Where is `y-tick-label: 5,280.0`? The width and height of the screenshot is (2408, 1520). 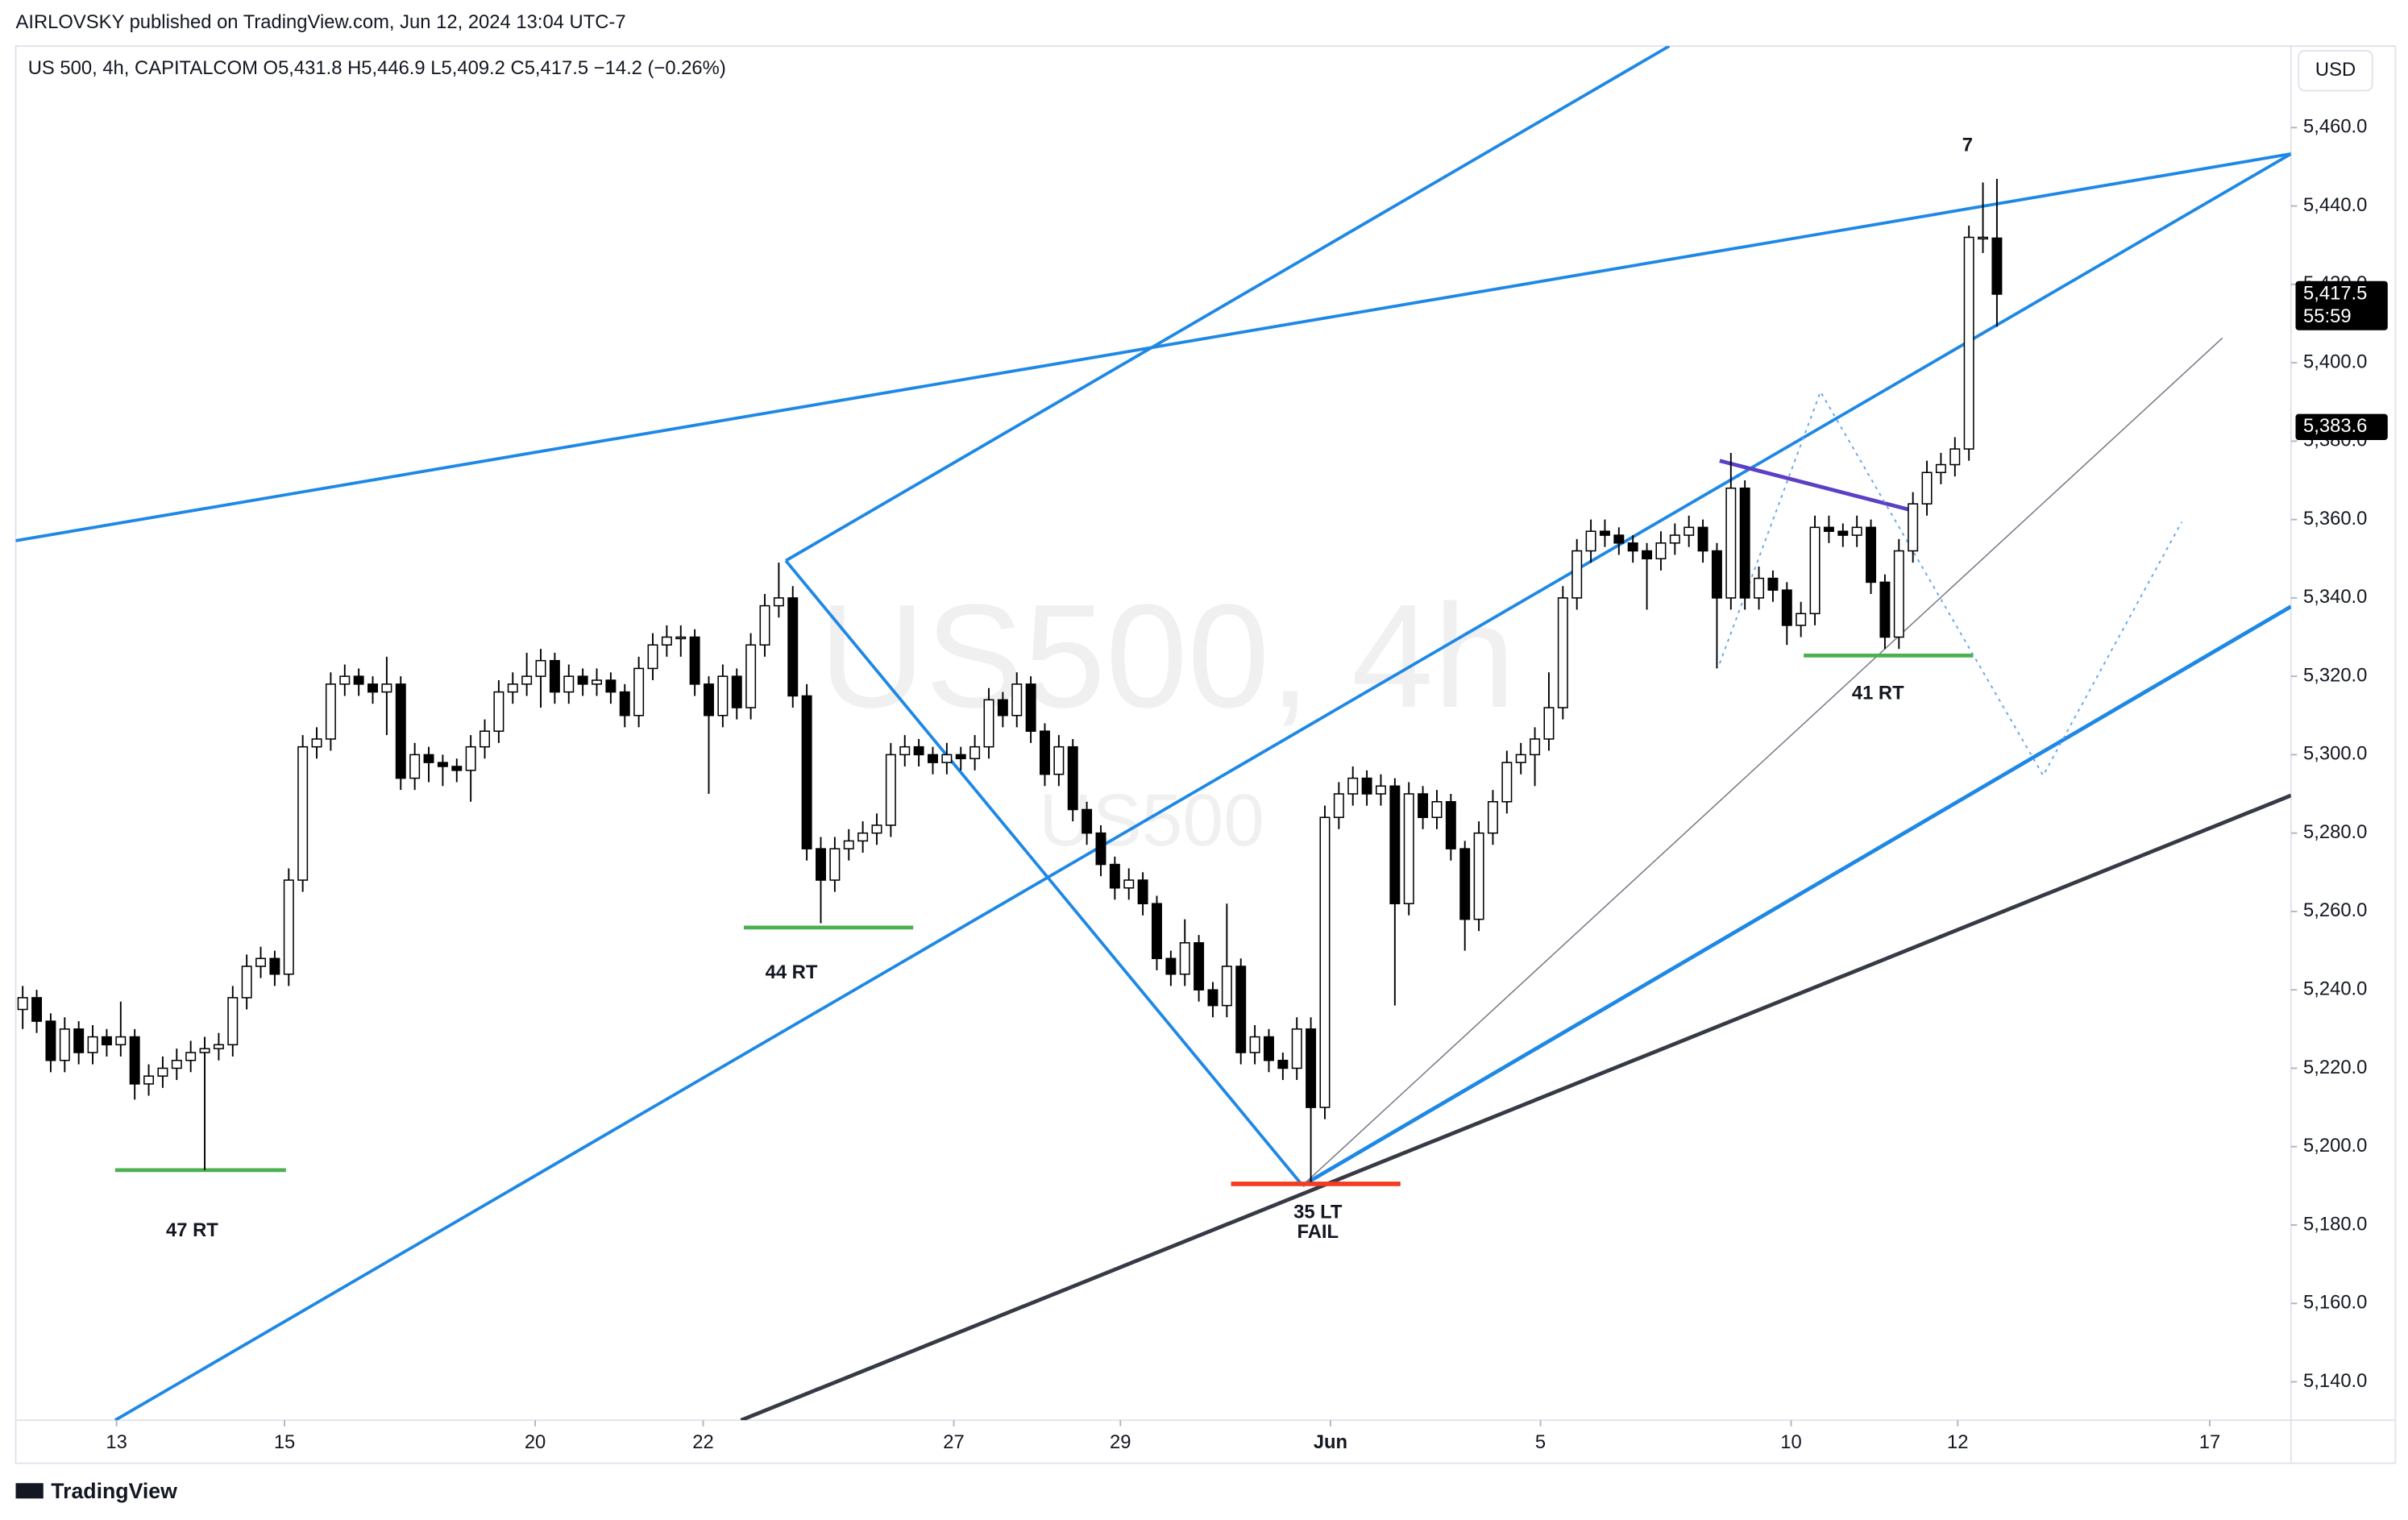
y-tick-label: 5,280.0 is located at coordinates (2335, 832).